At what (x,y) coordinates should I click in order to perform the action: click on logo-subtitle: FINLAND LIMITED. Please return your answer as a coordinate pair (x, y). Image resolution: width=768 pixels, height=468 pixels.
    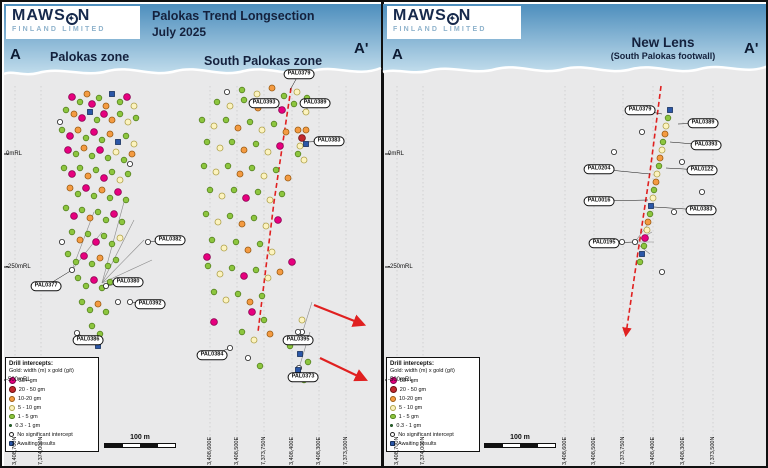
    Looking at the image, I should click on (59, 29).